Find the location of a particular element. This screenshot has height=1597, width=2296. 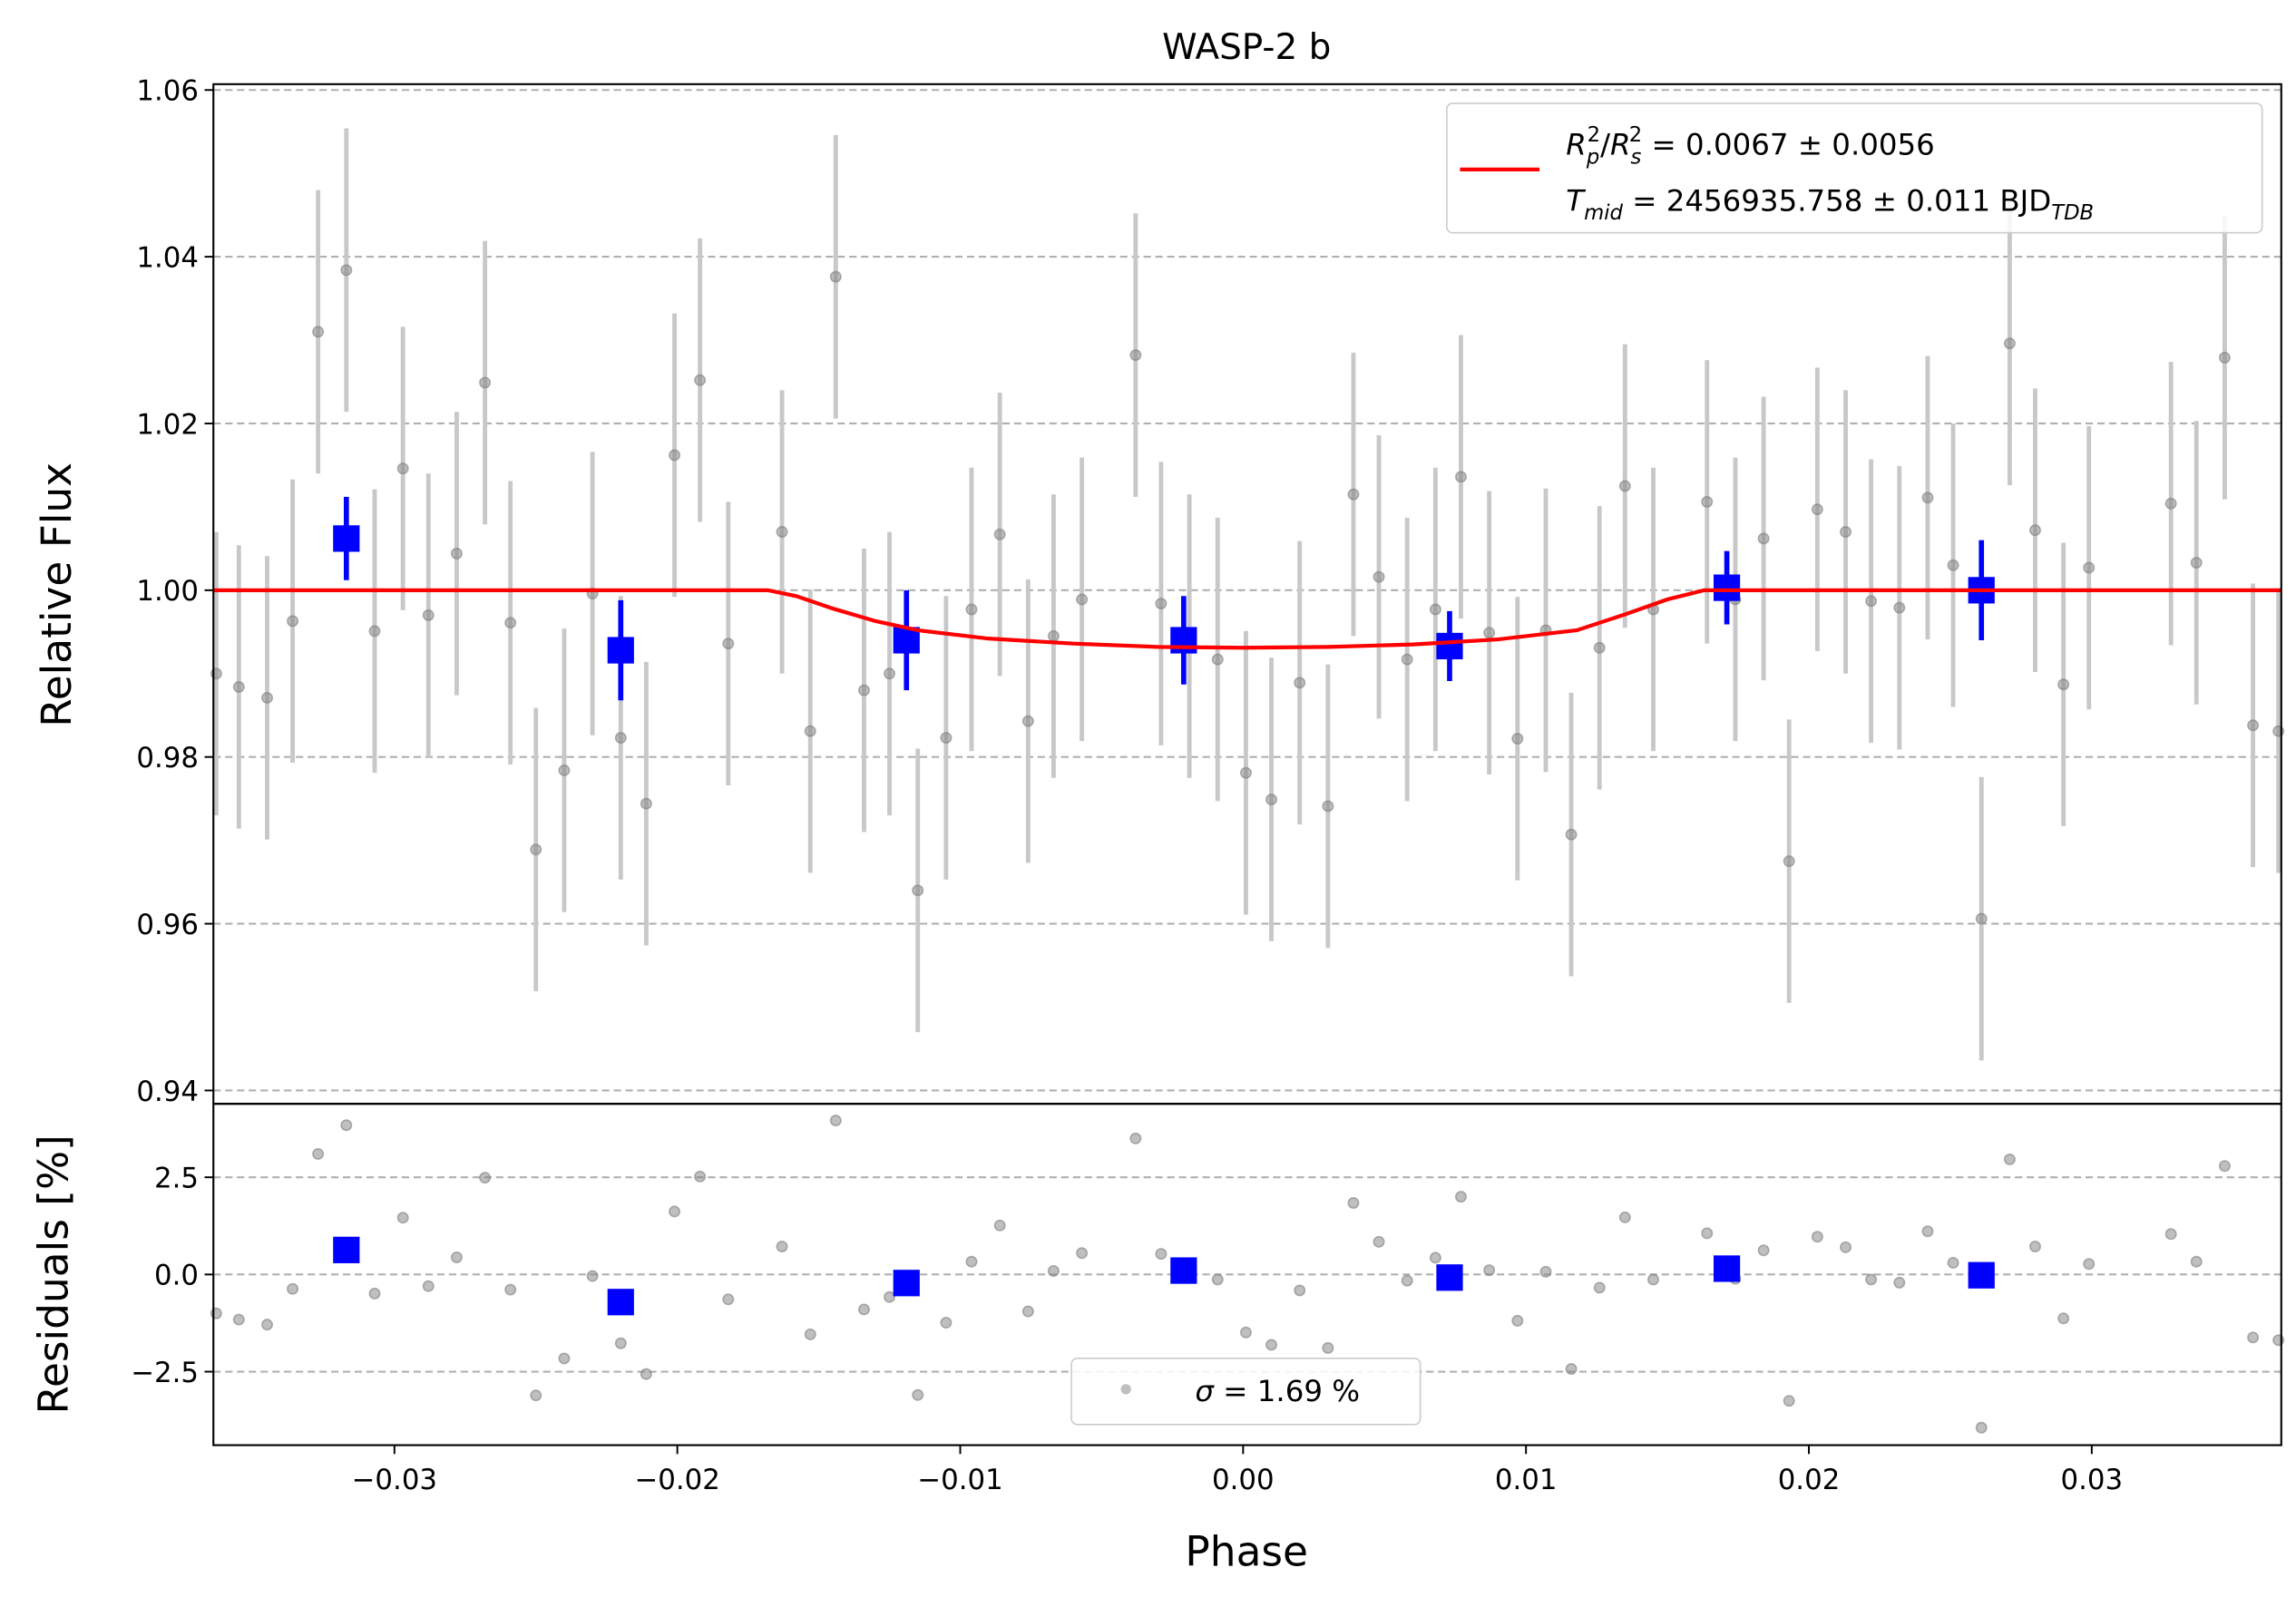

legend-text-part: 2 is located at coordinates (1594, 135).